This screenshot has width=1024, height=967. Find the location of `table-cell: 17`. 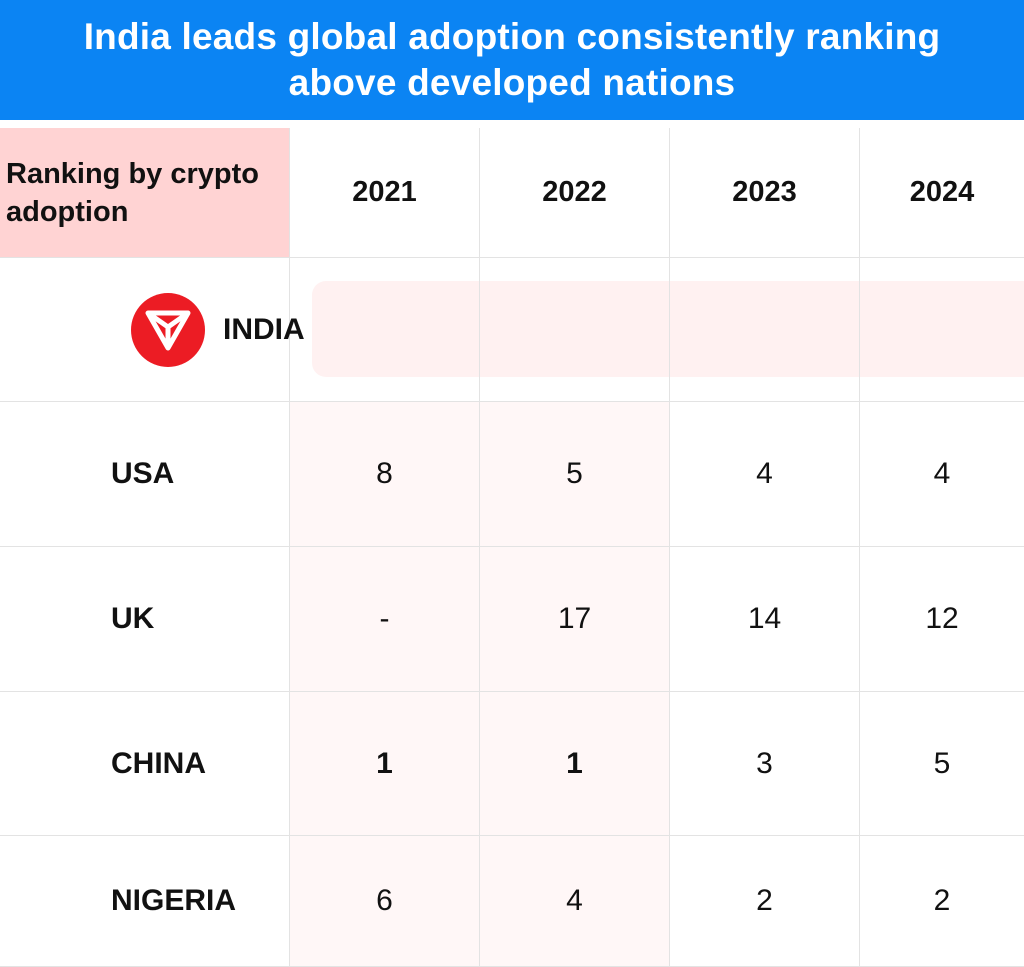

table-cell: 17 is located at coordinates (575, 619).